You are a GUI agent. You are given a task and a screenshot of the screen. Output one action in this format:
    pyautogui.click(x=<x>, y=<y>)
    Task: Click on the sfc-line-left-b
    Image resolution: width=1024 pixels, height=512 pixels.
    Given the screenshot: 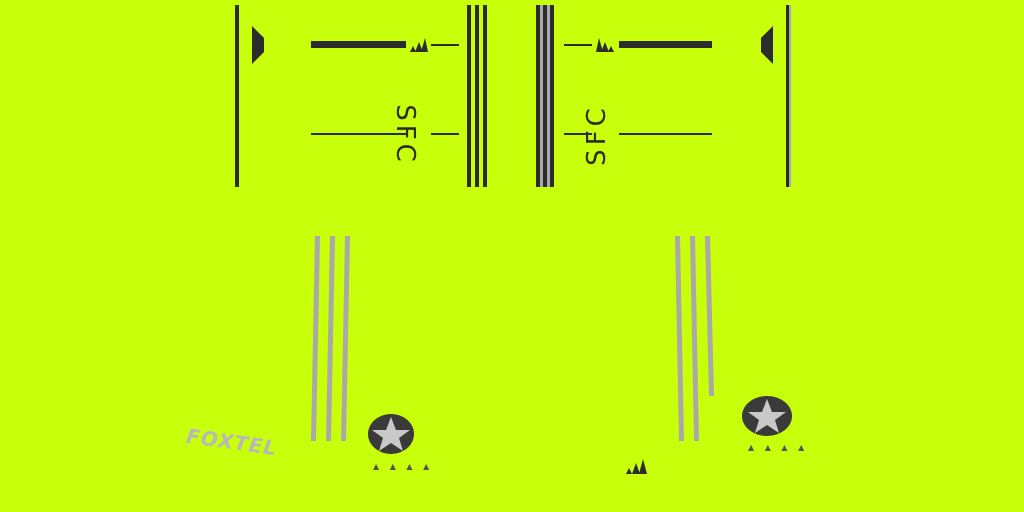 What is the action you would take?
    pyautogui.click(x=445, y=134)
    